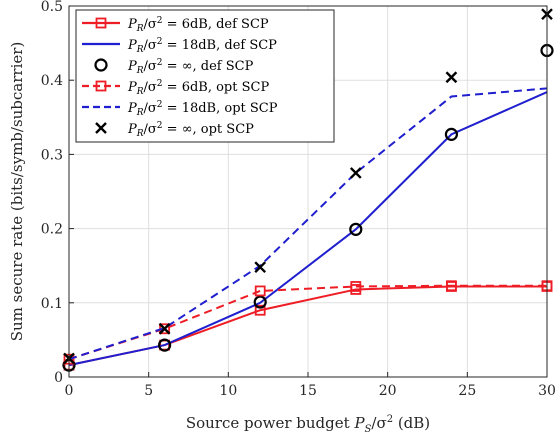  I want to click on legend-box, so click(205, 76).